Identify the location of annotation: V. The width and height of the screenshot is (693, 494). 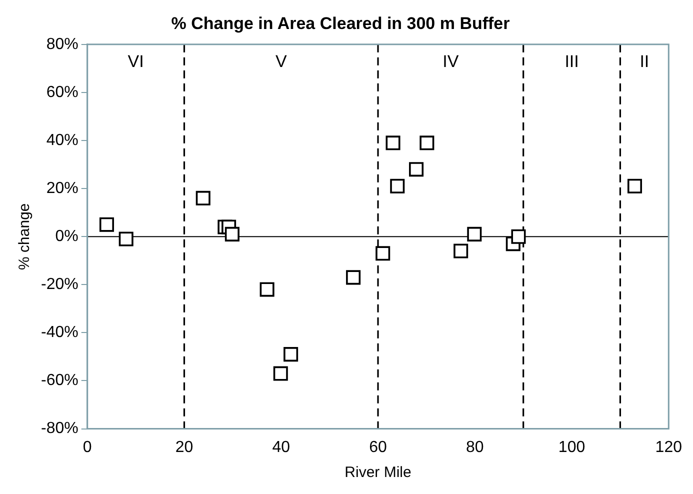
(281, 62).